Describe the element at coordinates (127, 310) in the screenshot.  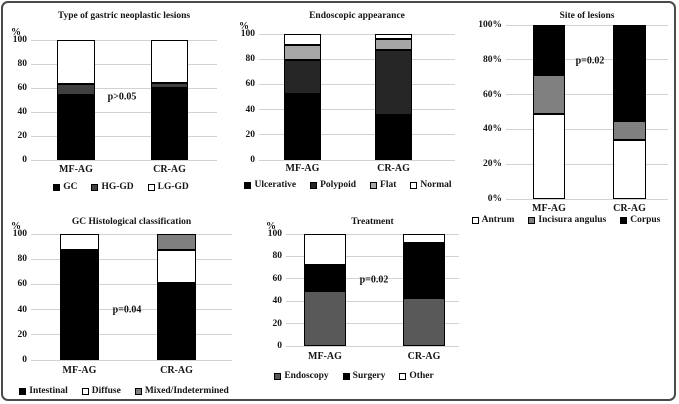
I see `p-value-annotation: p=0.04` at that location.